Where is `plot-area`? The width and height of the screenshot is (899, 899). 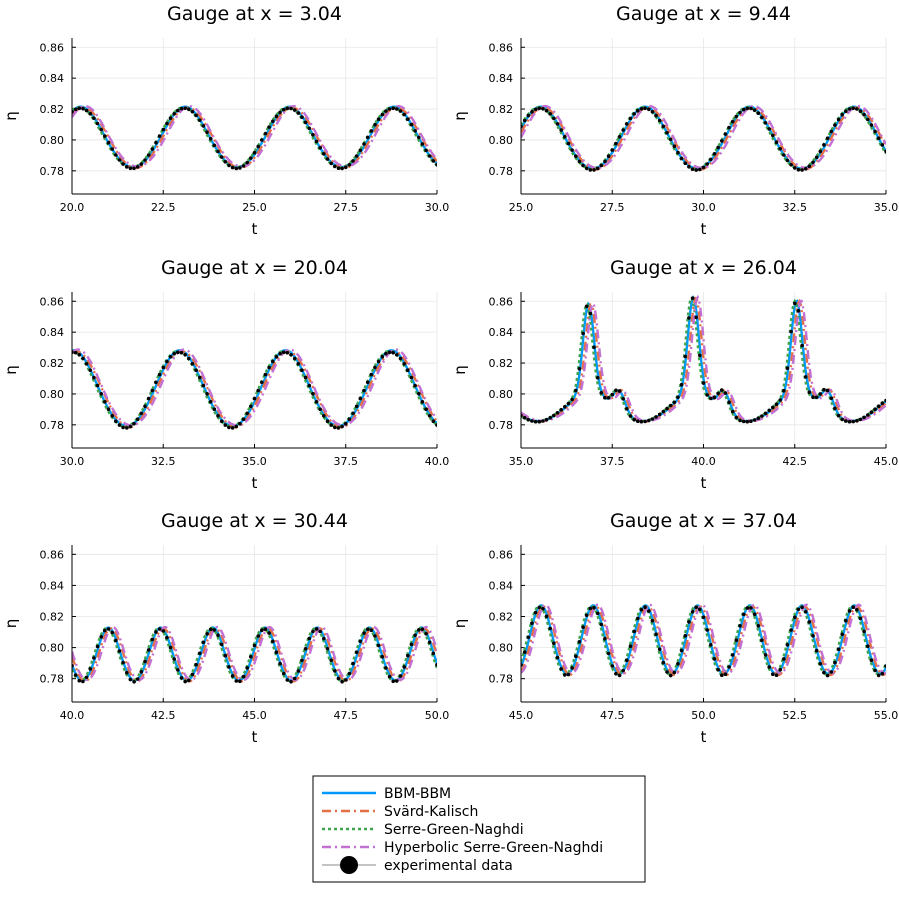 plot-area is located at coordinates (703, 640).